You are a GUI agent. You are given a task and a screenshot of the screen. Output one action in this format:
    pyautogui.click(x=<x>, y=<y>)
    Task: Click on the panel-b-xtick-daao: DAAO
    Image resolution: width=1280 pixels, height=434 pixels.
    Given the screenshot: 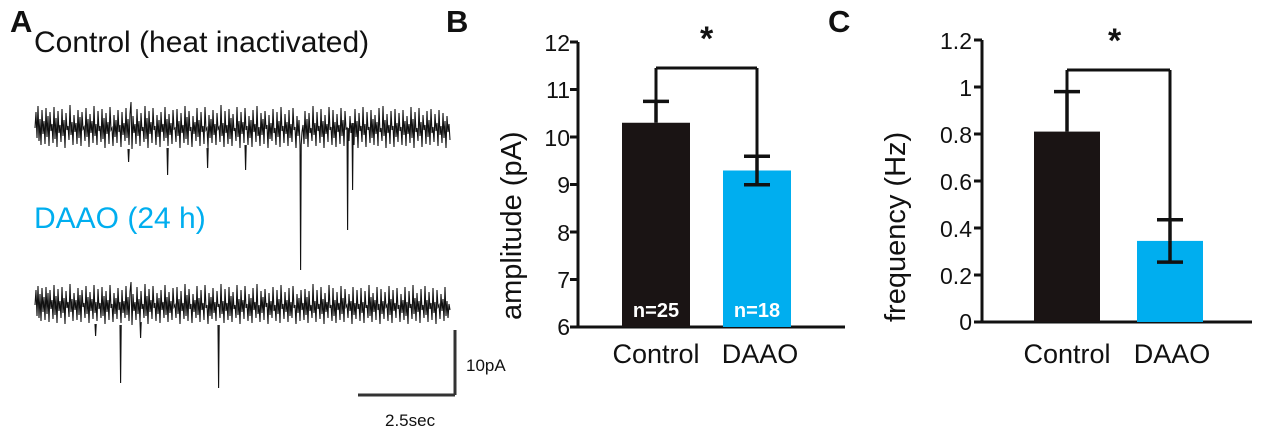 What is the action you would take?
    pyautogui.click(x=760, y=354)
    